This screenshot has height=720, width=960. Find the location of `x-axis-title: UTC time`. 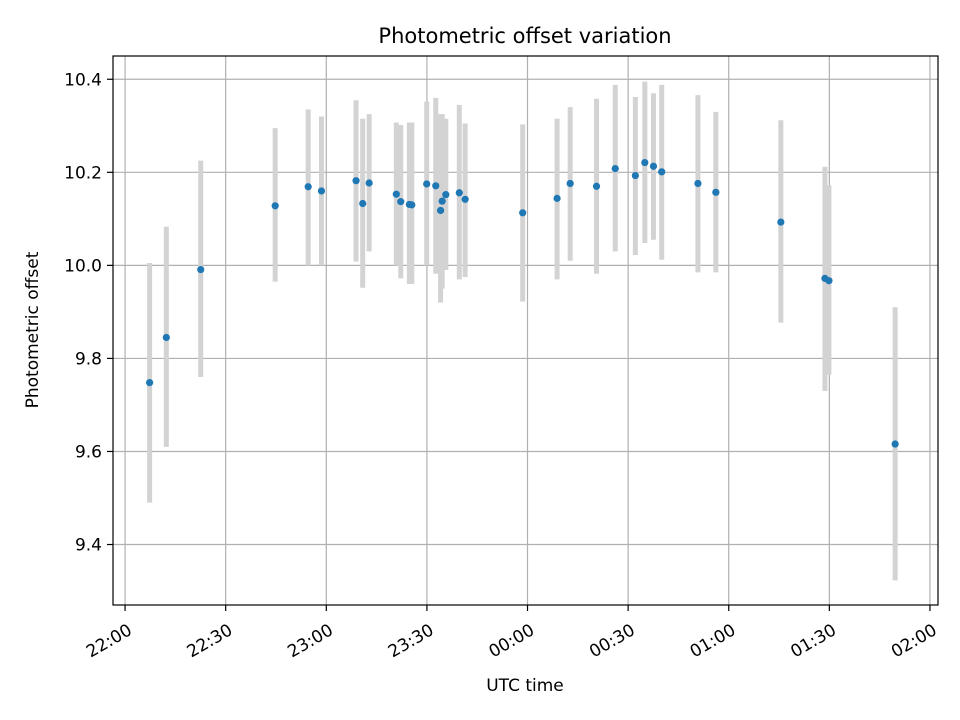

x-axis-title: UTC time is located at coordinates (525, 686).